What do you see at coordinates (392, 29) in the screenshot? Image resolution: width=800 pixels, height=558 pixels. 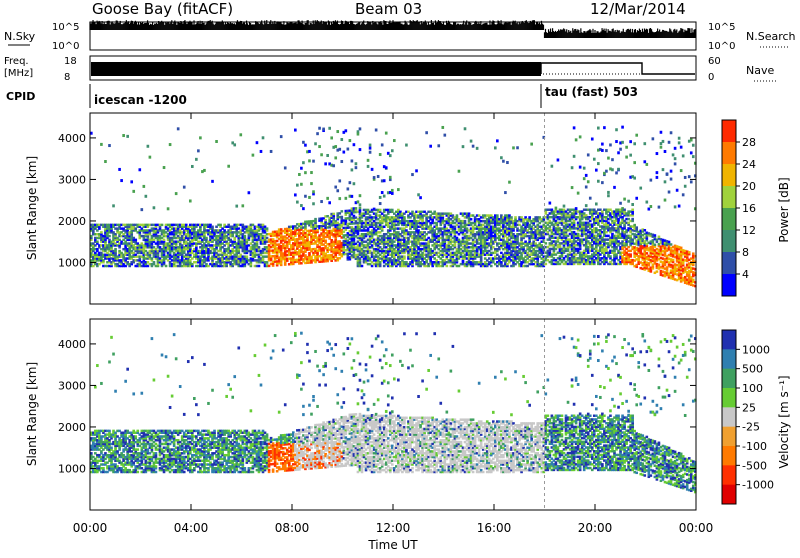 I see `noise-trace` at bounding box center [392, 29].